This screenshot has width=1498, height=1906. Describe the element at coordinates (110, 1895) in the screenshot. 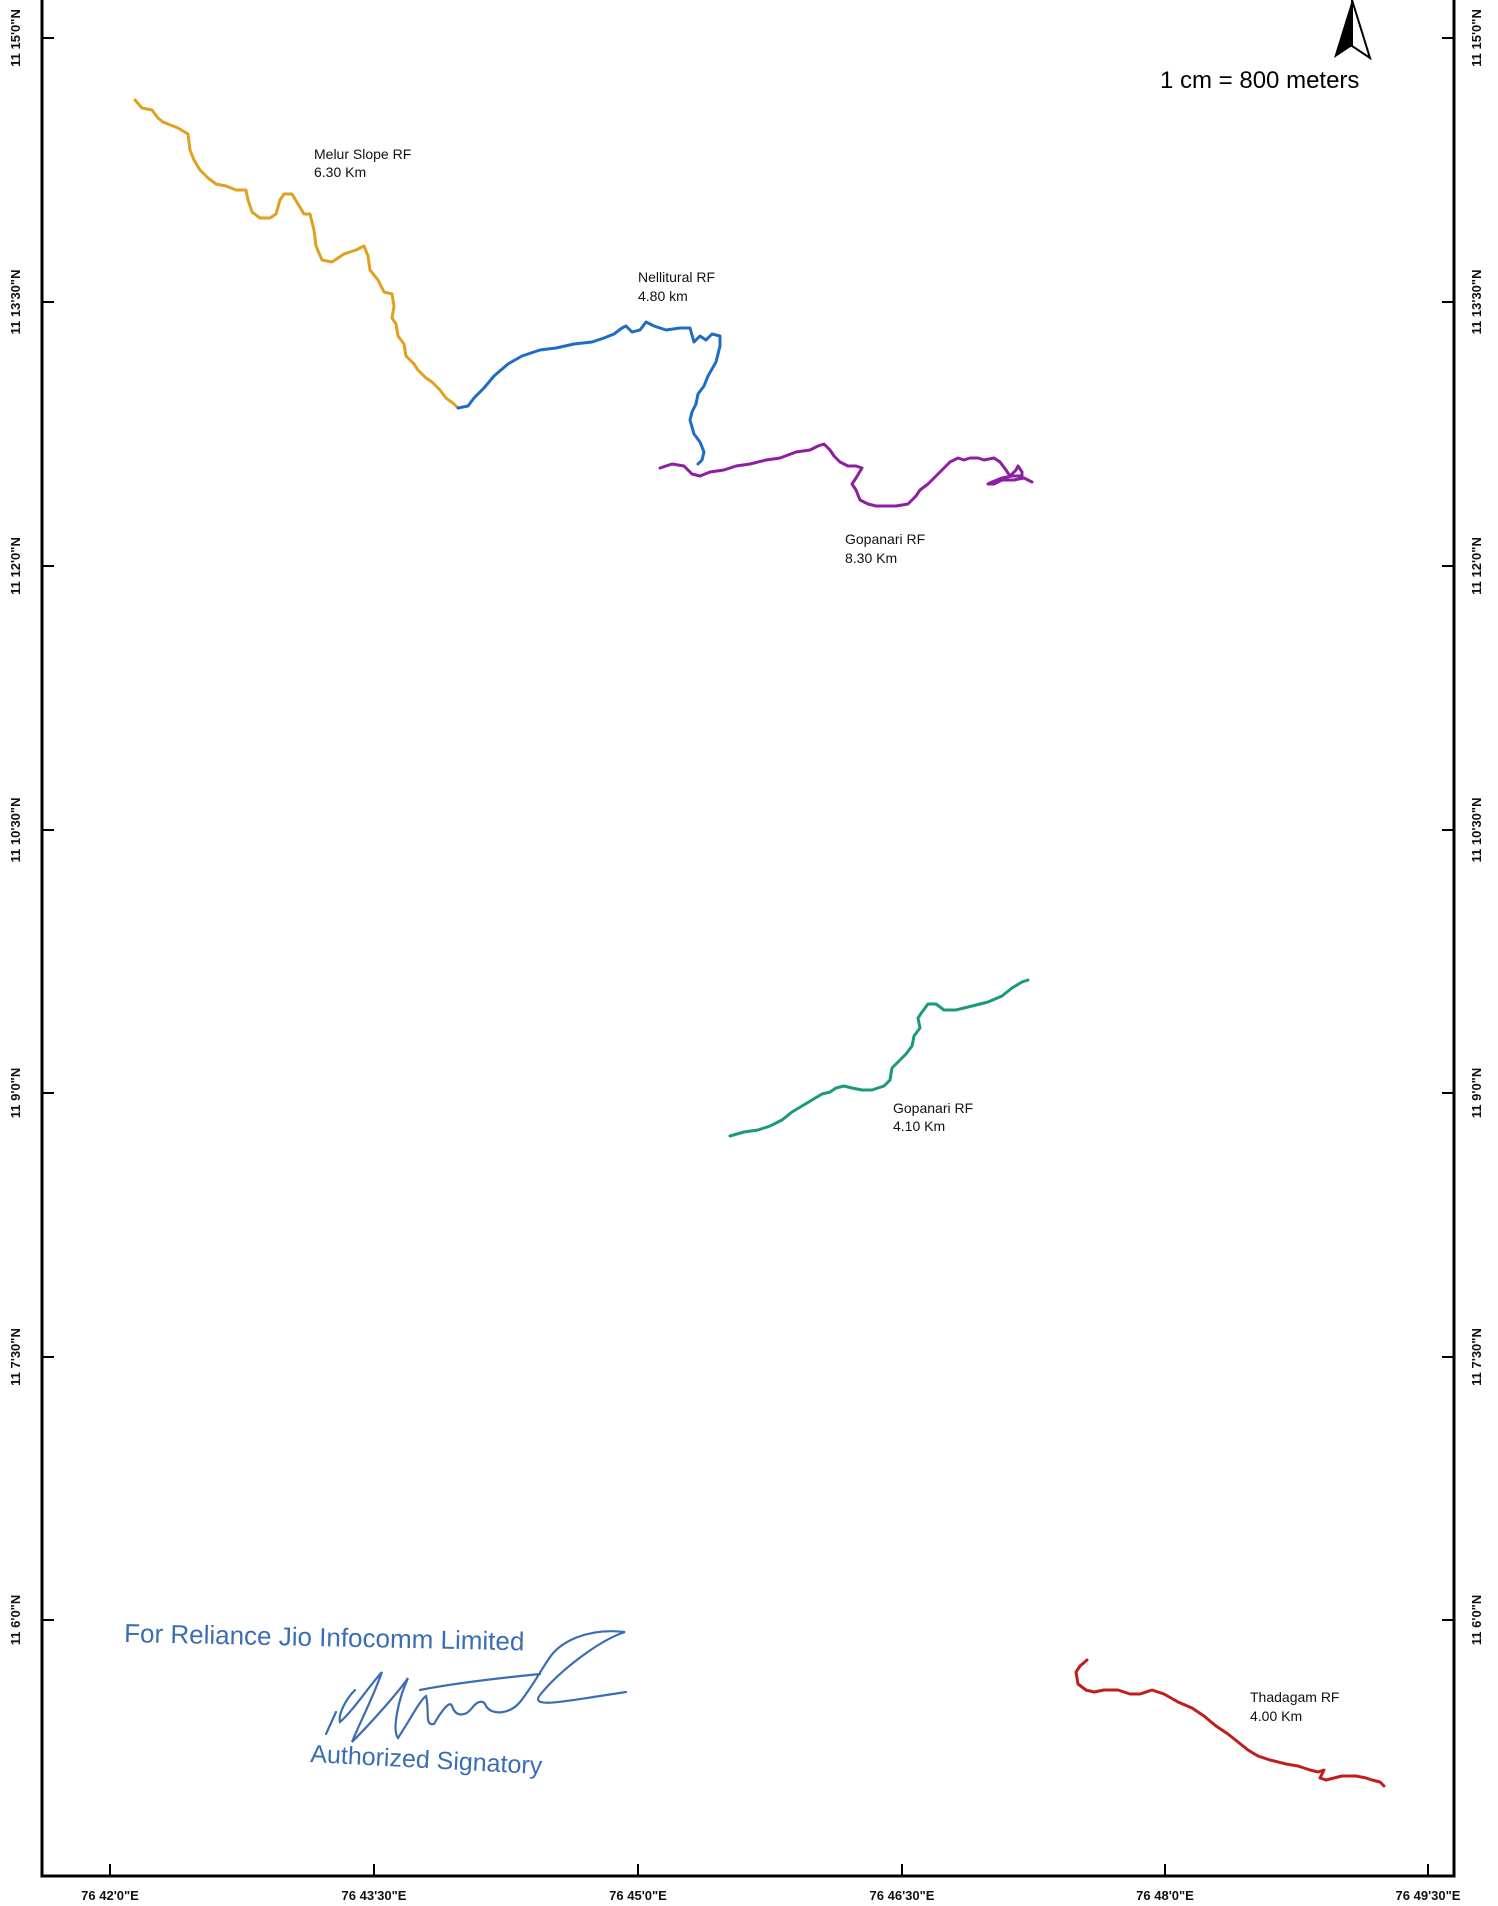

I see `lon-label: 76 42'0"E` at that location.